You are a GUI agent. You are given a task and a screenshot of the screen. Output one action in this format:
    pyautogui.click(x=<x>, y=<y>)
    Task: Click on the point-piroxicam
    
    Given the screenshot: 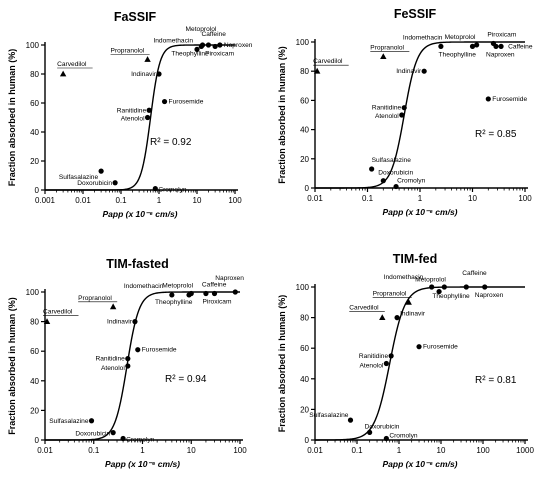 What is the action you would take?
    pyautogui.click(x=214, y=293)
    